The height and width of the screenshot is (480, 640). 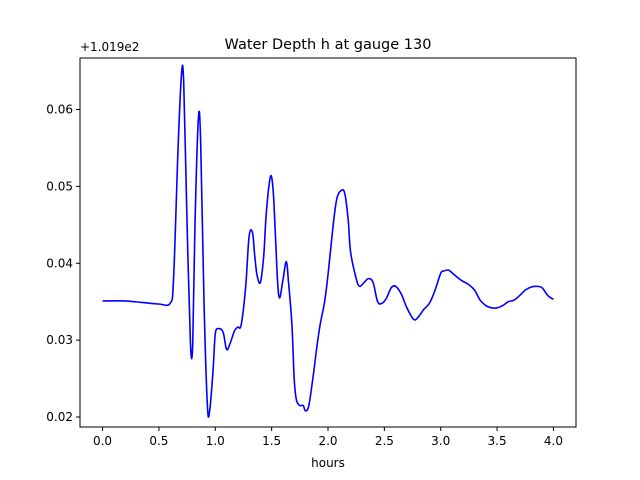 I want to click on y-tick-label: 0.02, so click(x=59, y=417).